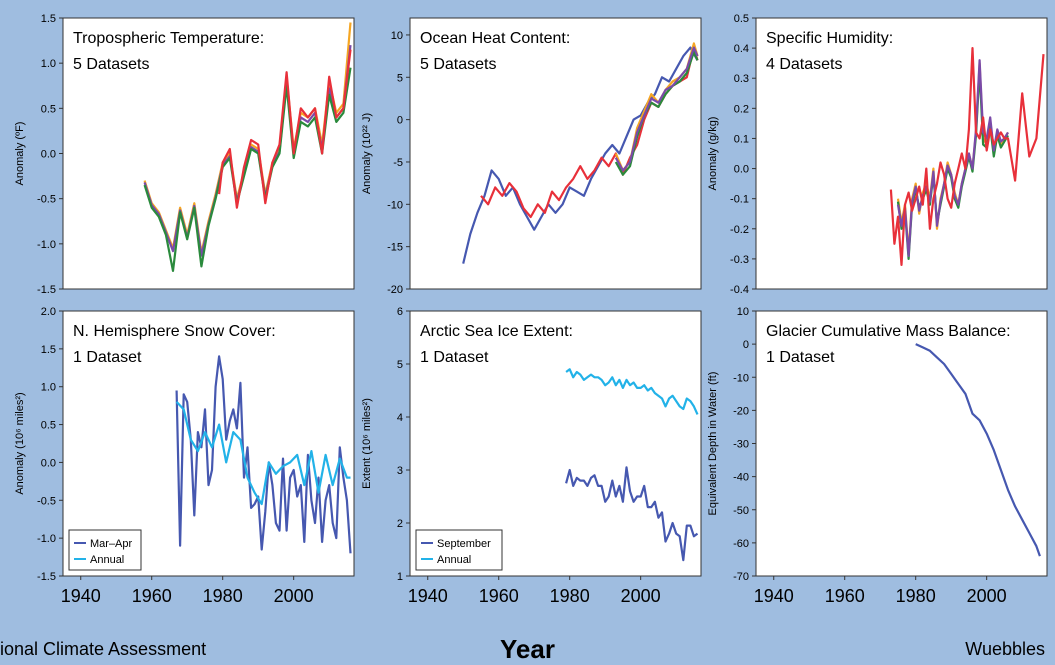 This screenshot has width=1055, height=665. I want to click on y-tick-label: 0.3, so click(741, 79).